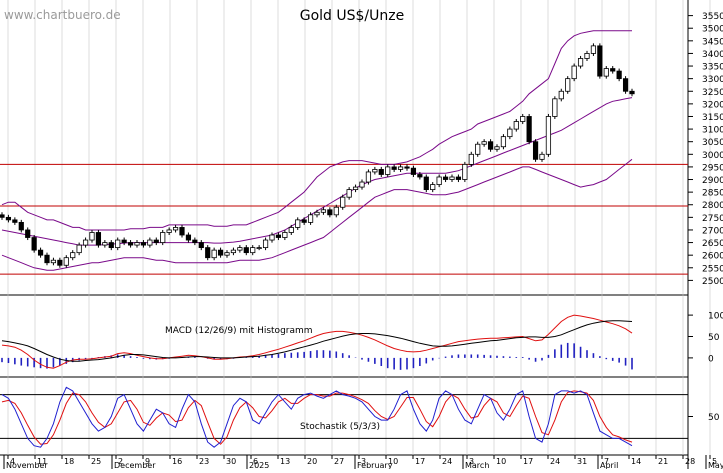  I want to click on stochastic-title: Stochastik (5/3/3), so click(340, 427).